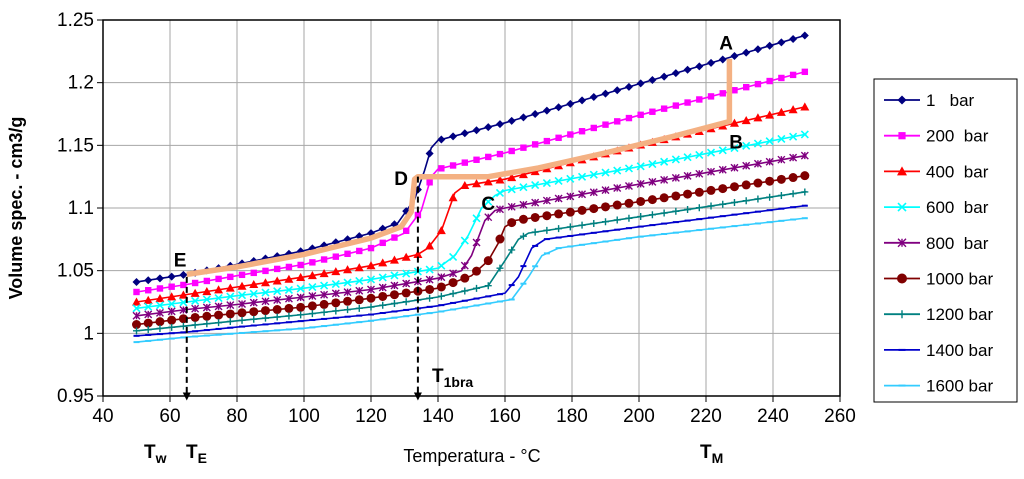 Image resolution: width=1024 pixels, height=479 pixels. I want to click on y-tick-label: 0.95, so click(75, 396).